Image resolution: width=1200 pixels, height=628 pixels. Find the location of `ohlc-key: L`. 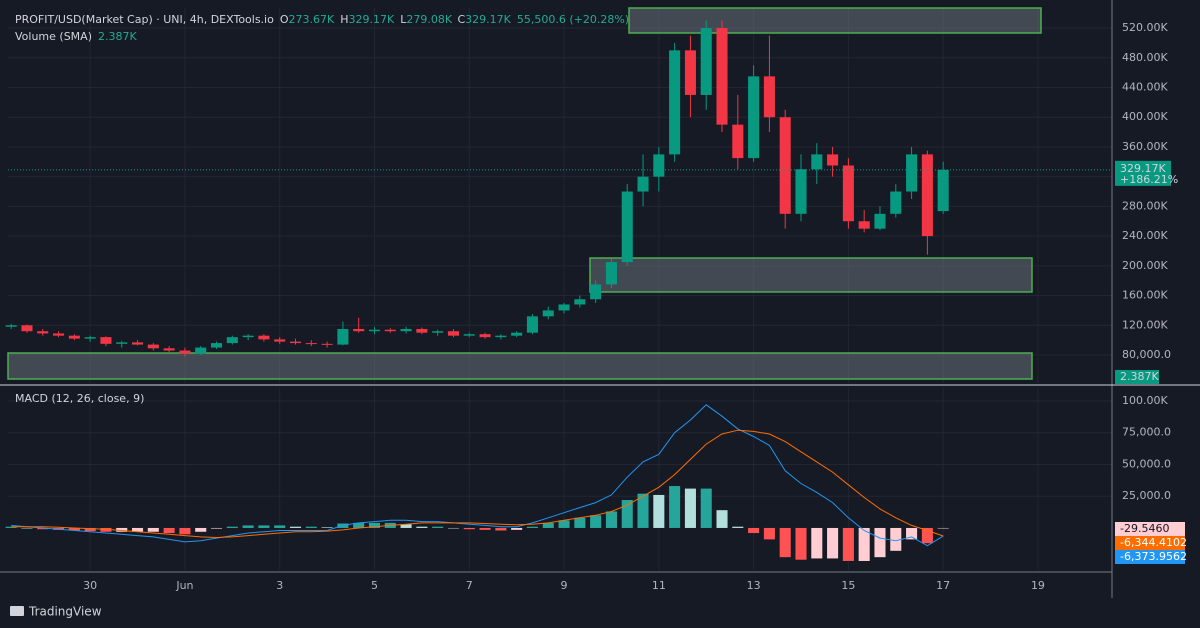

ohlc-key: L is located at coordinates (403, 19).